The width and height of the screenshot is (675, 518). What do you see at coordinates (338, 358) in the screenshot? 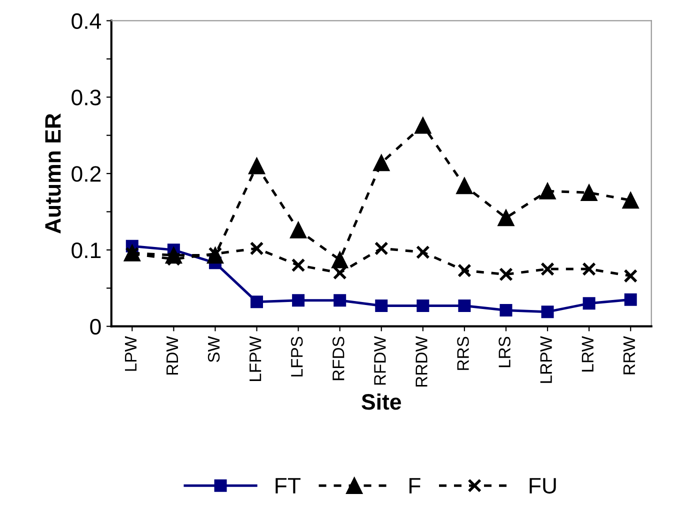
I see `x-tick-label: RFDS` at bounding box center [338, 358].